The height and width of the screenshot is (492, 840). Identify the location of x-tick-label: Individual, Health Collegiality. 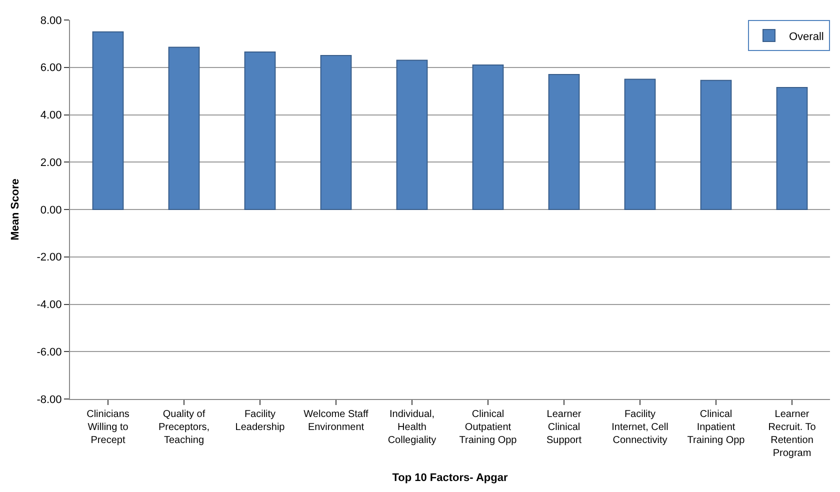
(412, 427).